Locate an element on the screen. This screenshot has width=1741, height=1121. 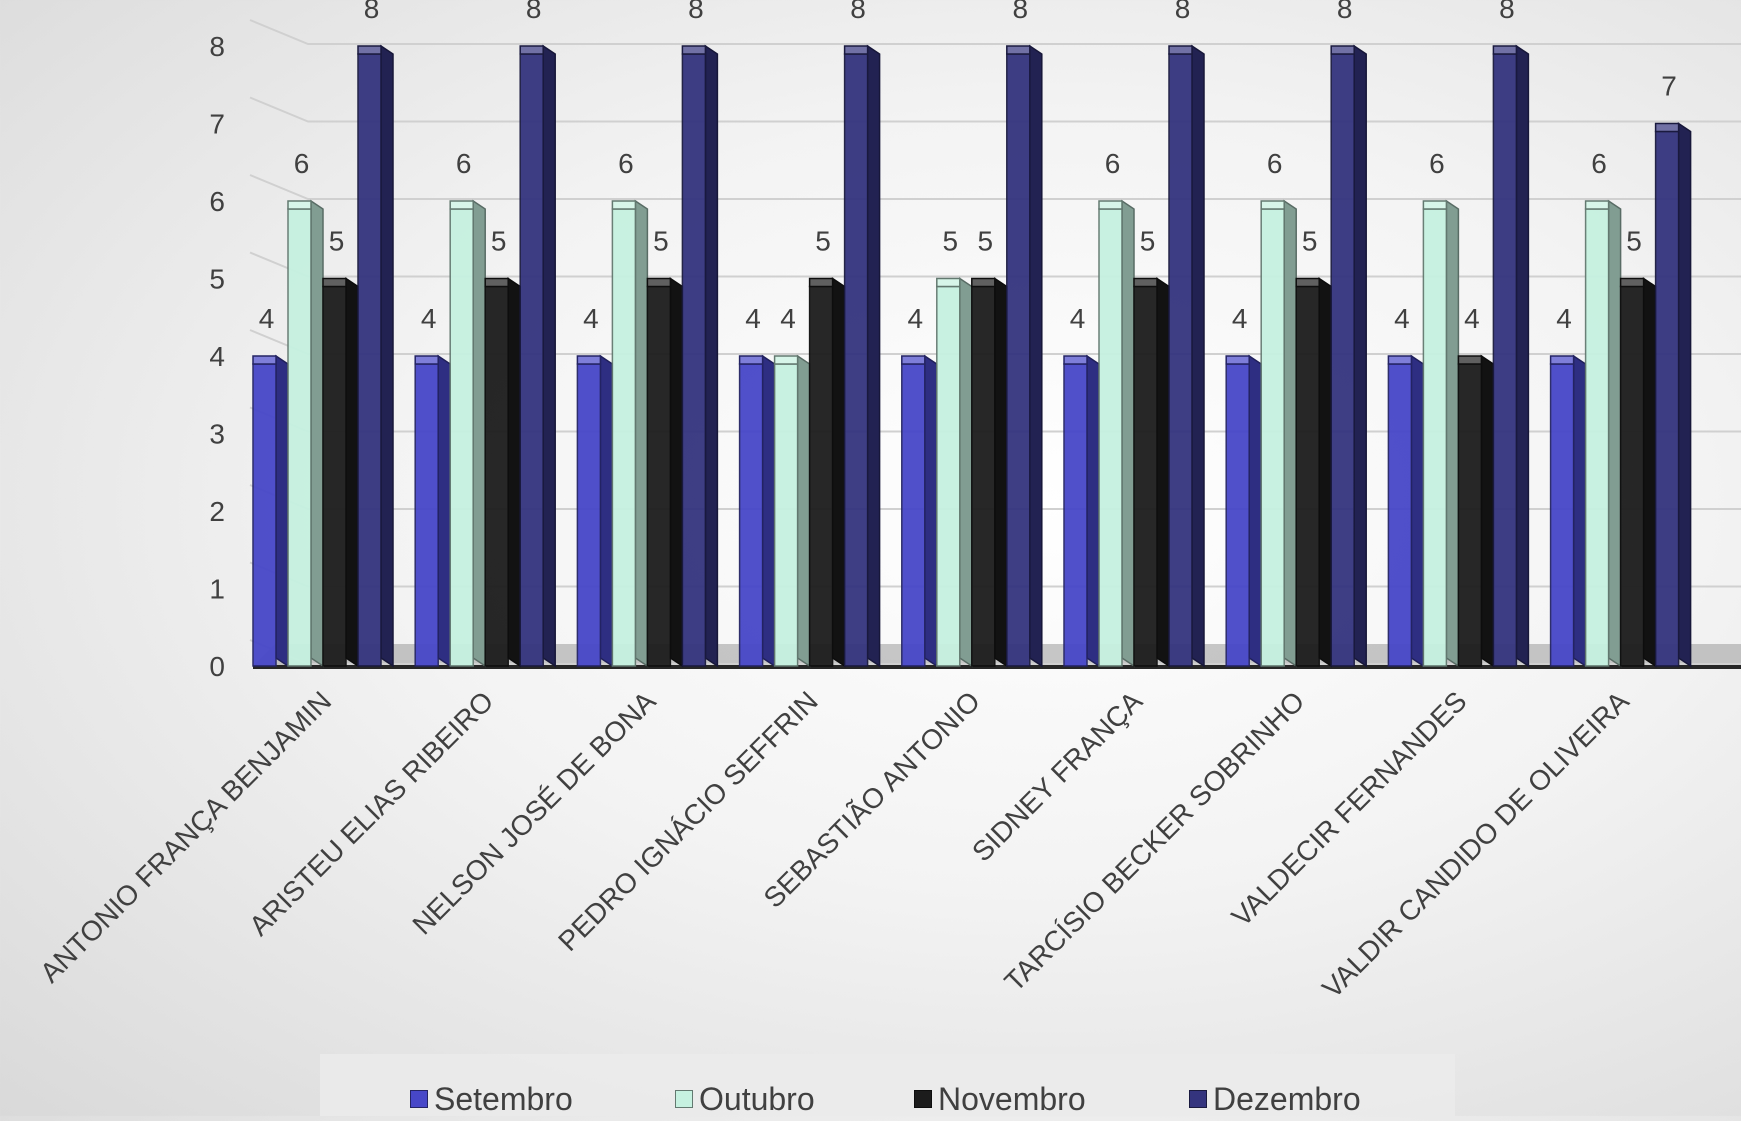
bar-top-setembro-valdecir-fernandes is located at coordinates (1400, 360).